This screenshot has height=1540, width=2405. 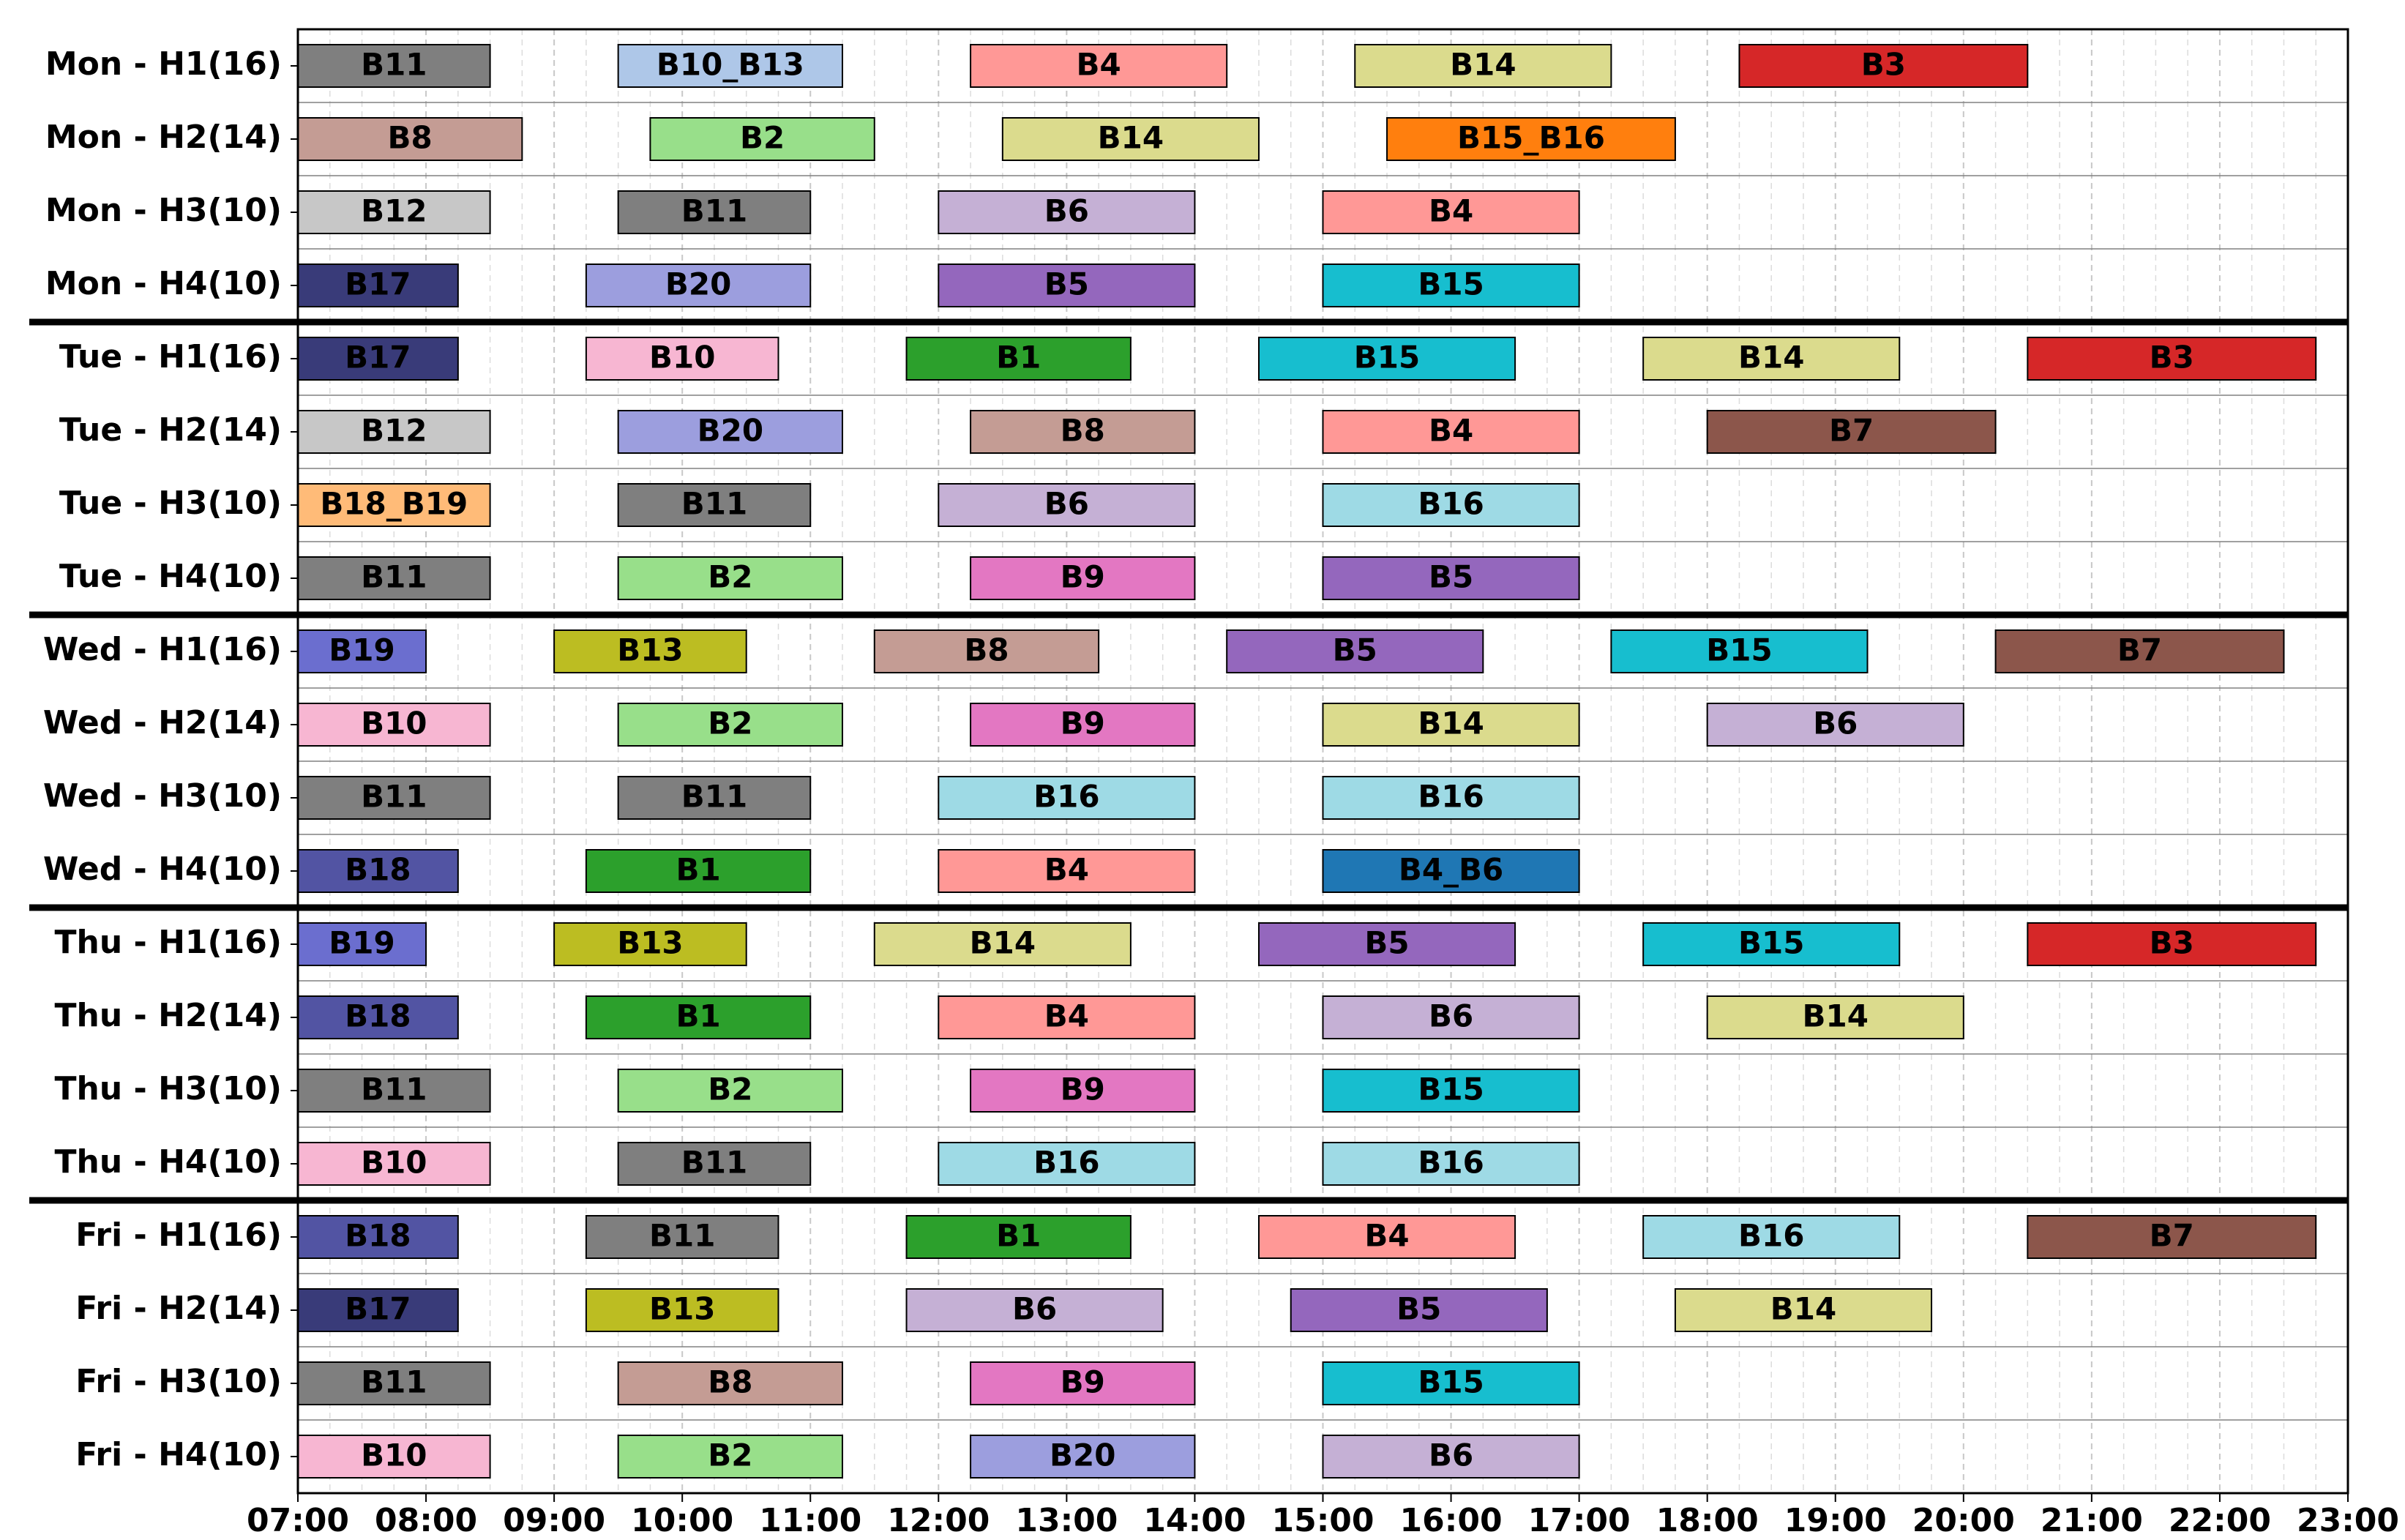 What do you see at coordinates (178, 1308) in the screenshot?
I see `row-label: Fri - H2(14)` at bounding box center [178, 1308].